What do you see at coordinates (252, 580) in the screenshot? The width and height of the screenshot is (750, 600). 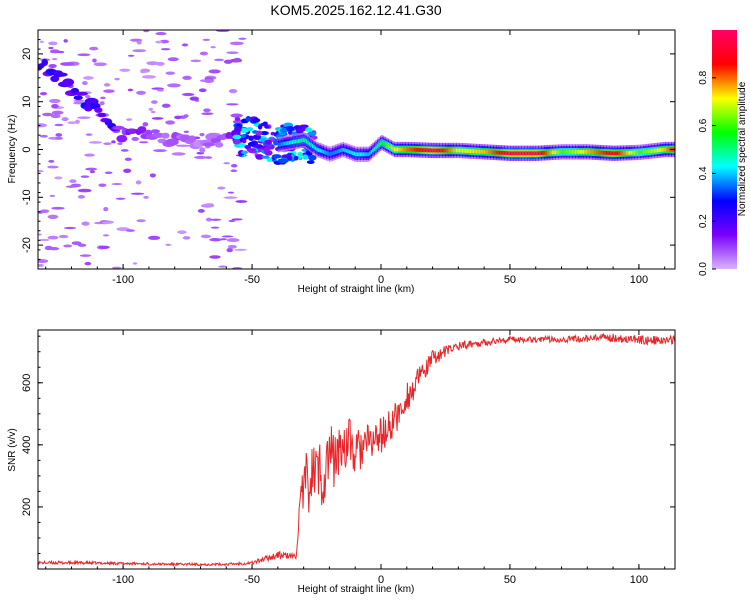 I see `snr-xtick-label: -50` at bounding box center [252, 580].